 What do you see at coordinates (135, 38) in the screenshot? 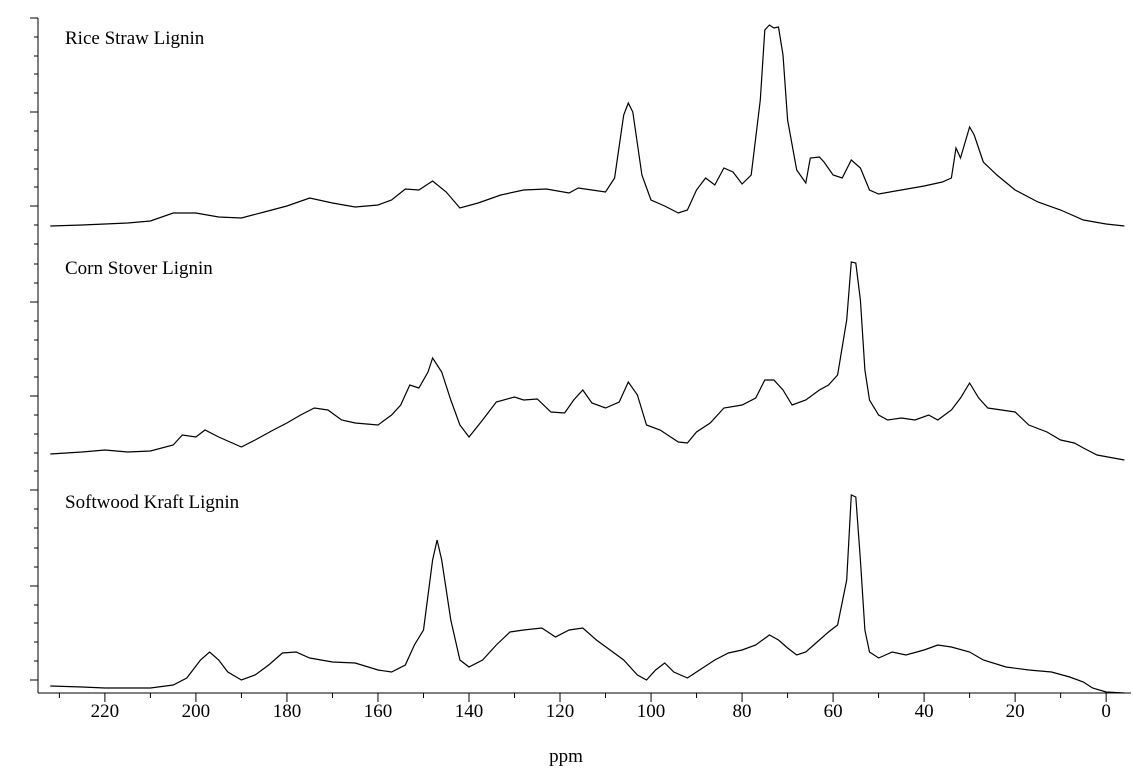
I see `series-label: Rice Straw Lignin` at bounding box center [135, 38].